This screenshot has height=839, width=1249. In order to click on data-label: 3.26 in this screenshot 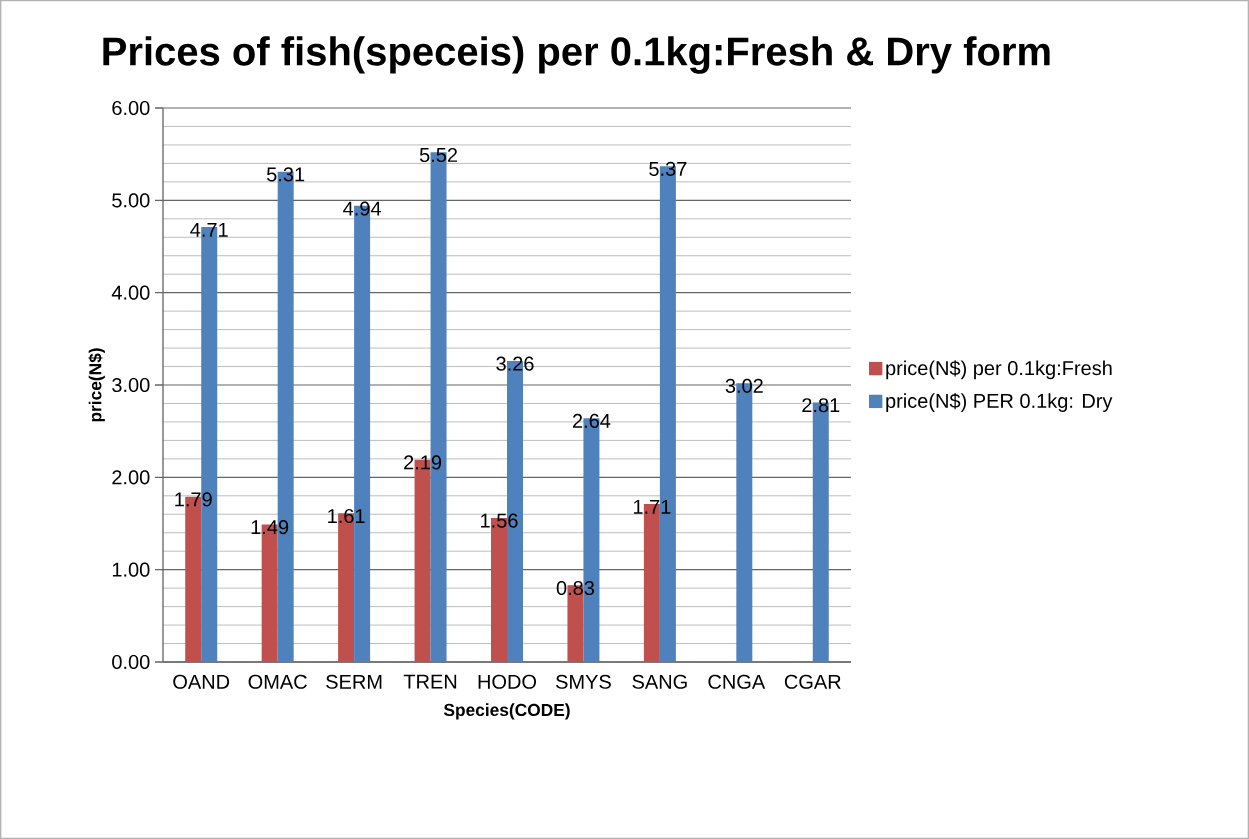, I will do `click(515, 363)`.